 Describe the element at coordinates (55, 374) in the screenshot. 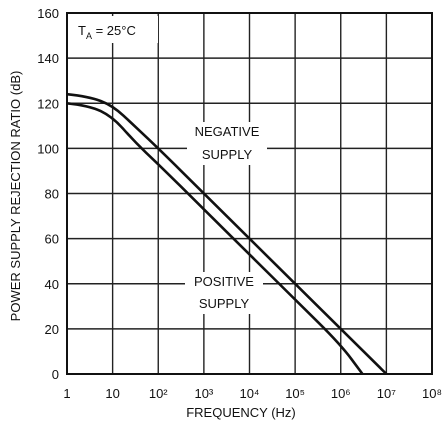

I see `y-tick-label: 0` at that location.